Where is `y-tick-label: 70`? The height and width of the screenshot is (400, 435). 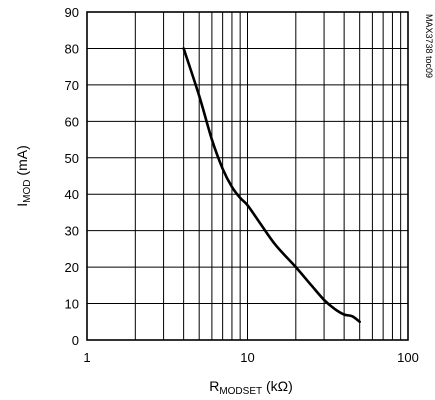 y-tick-label: 70 is located at coordinates (72, 85).